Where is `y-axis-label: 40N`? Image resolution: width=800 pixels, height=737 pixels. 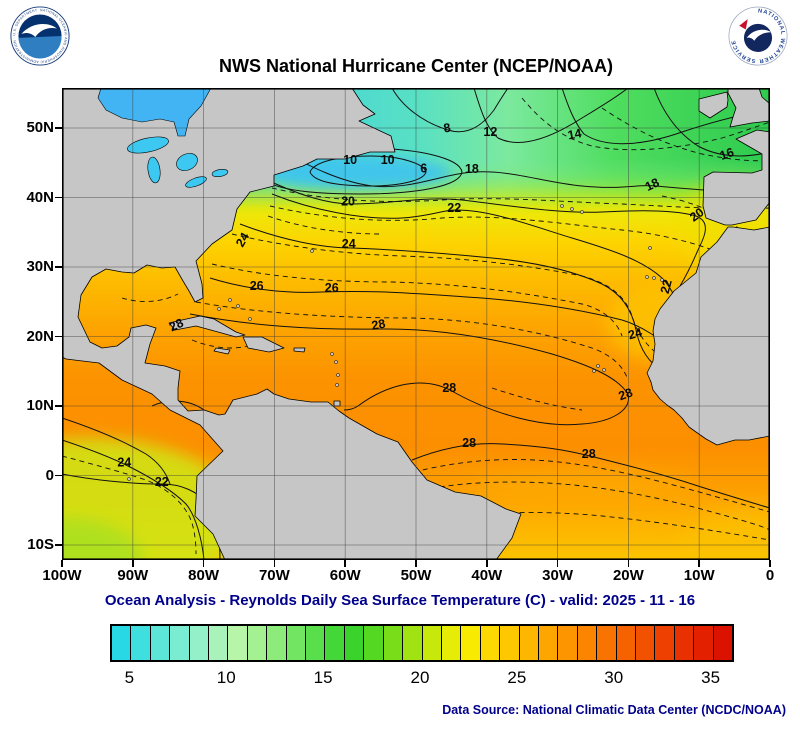 y-axis-label: 40N is located at coordinates (40, 197).